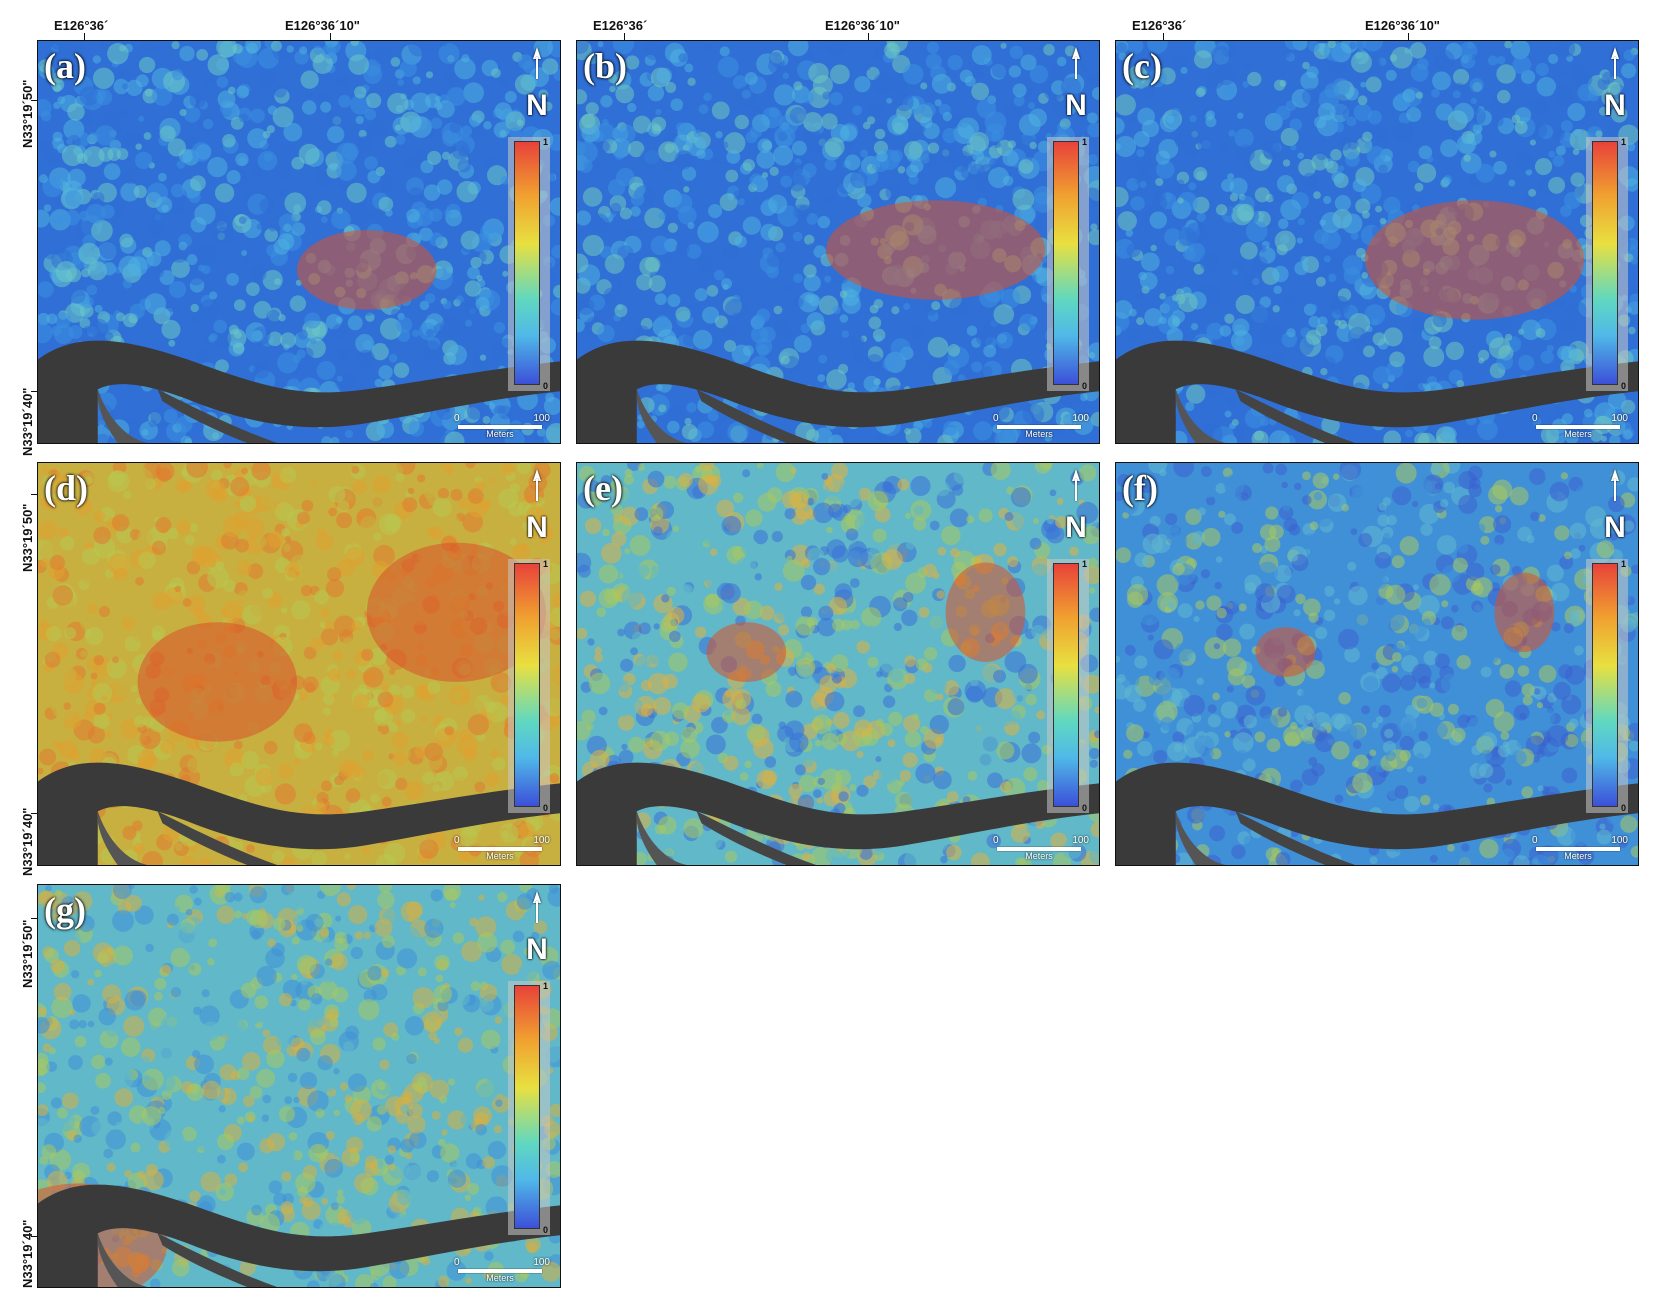 The image size is (1656, 1307). What do you see at coordinates (299, 242) in the screenshot?
I see `map-panel-a: (a) N 1 0 0 100 Meters` at bounding box center [299, 242].